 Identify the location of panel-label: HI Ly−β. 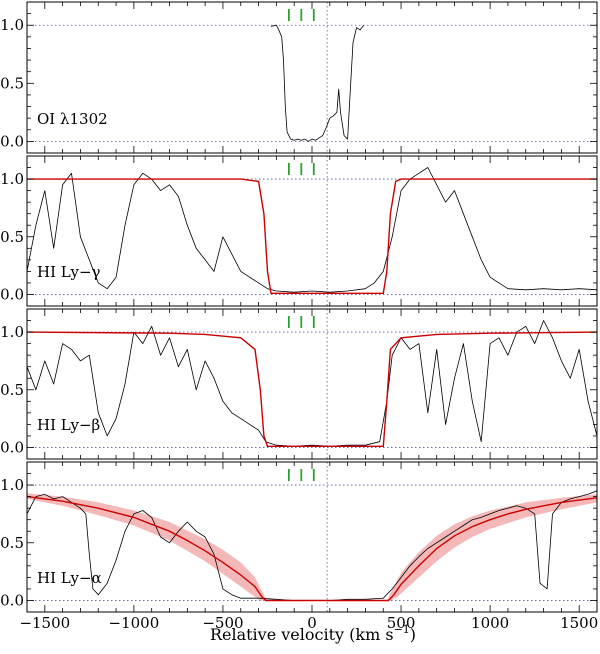
(68, 425).